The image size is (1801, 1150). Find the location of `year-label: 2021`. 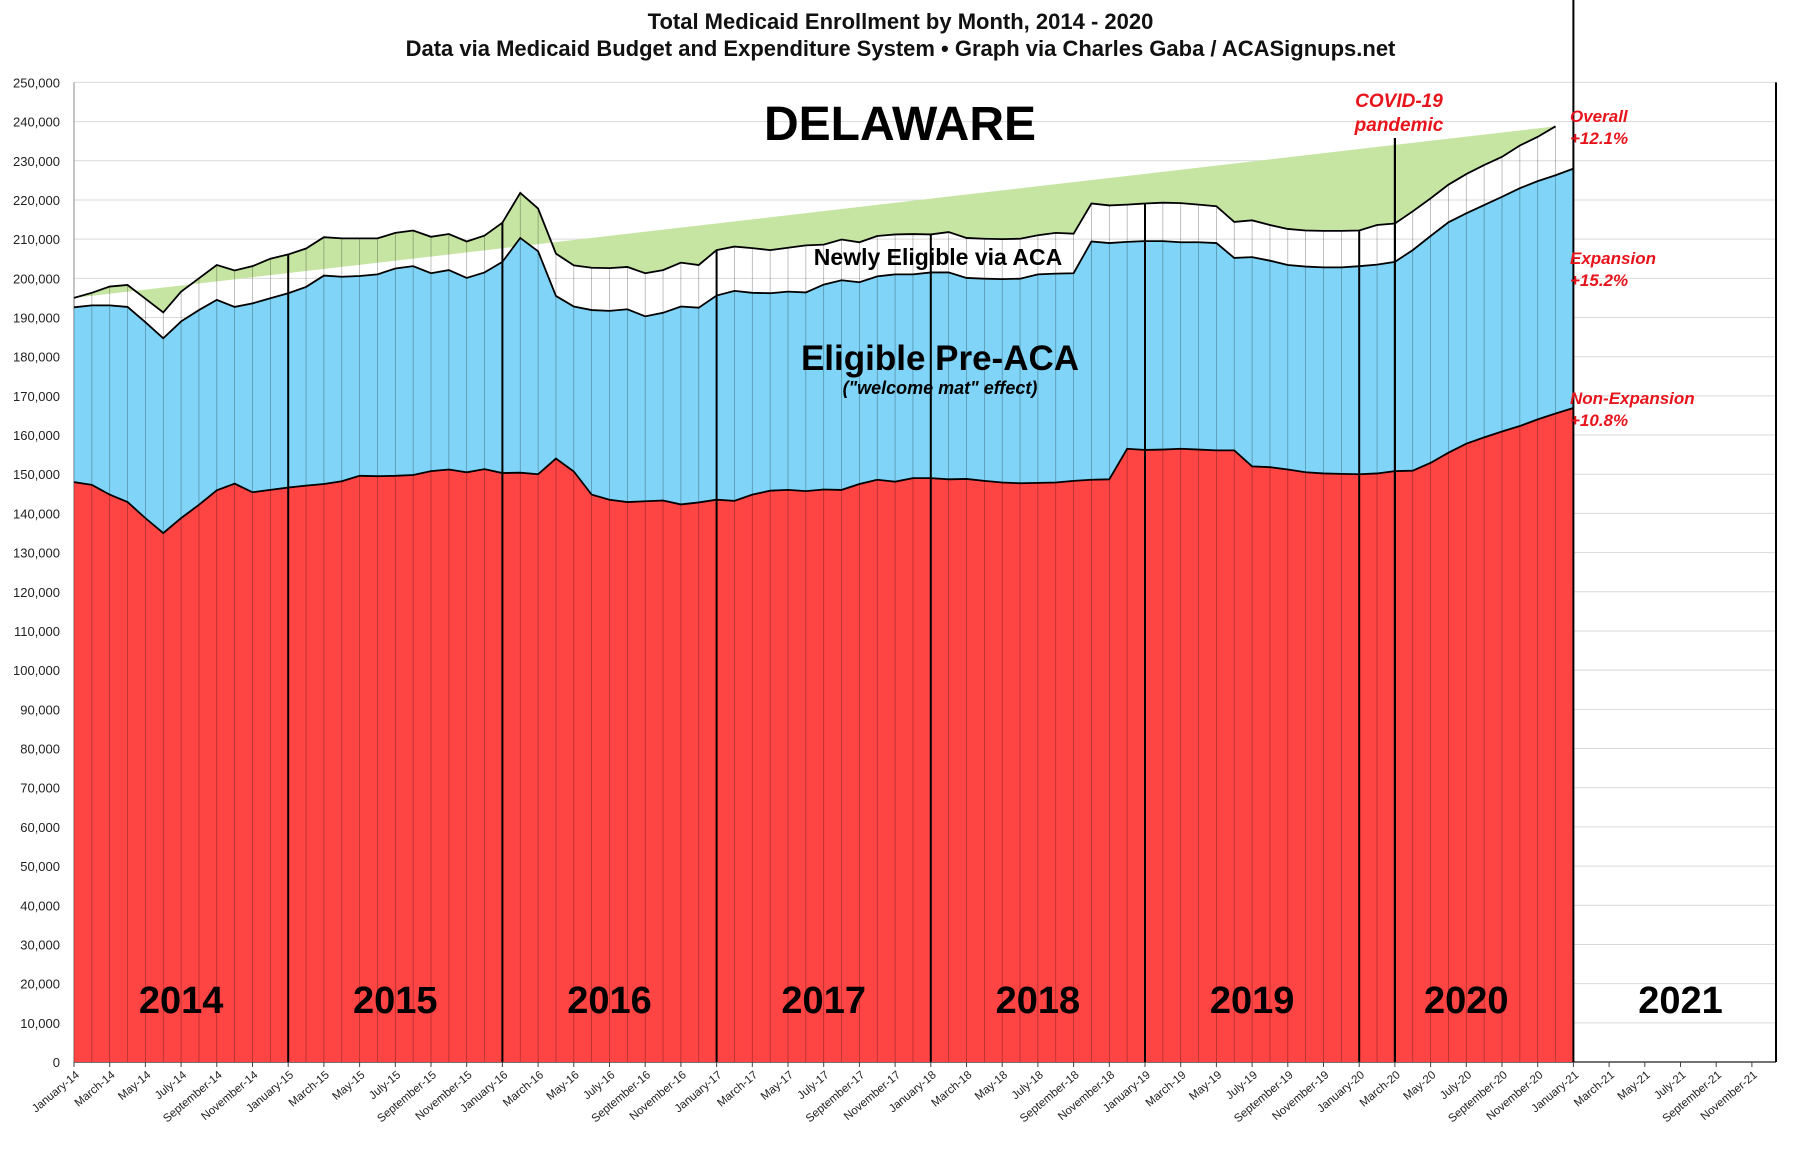

year-label: 2021 is located at coordinates (1680, 1001).